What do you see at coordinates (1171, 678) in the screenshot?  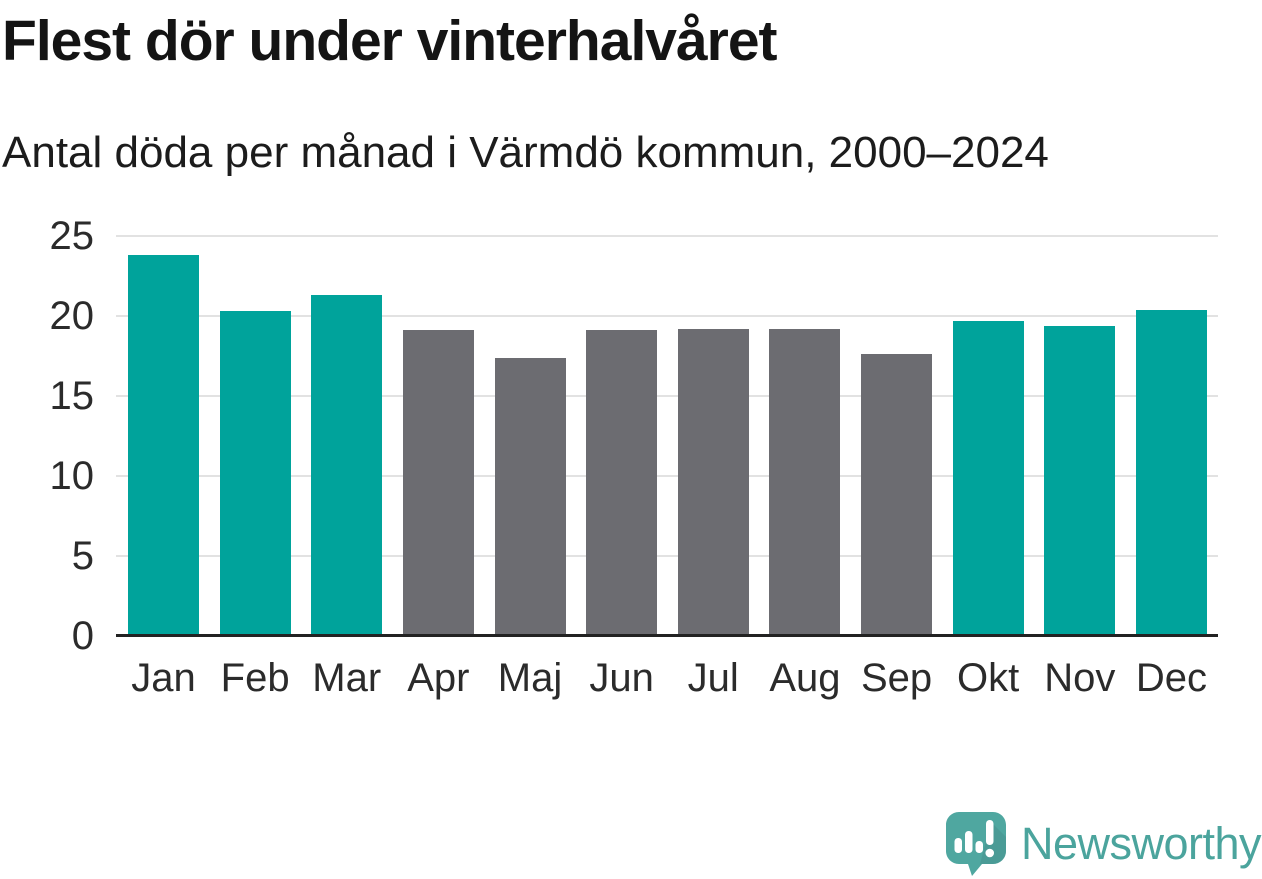 I see `x-axis-label-dec: Dec` at bounding box center [1171, 678].